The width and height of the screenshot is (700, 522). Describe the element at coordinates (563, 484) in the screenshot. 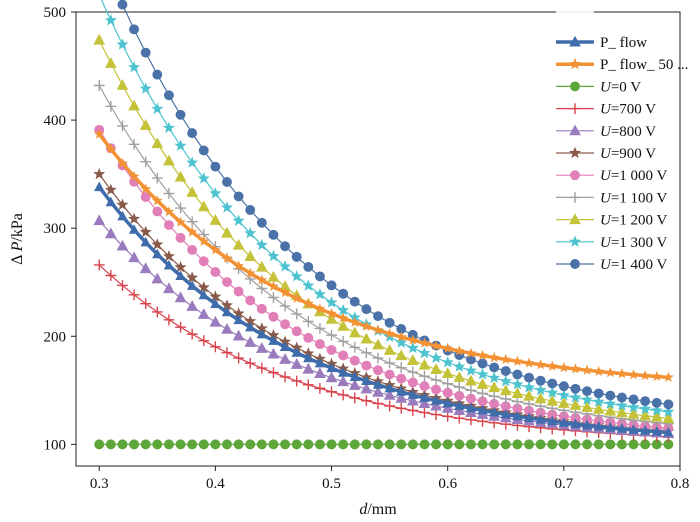

I see `x-tick-label: 0.7` at that location.